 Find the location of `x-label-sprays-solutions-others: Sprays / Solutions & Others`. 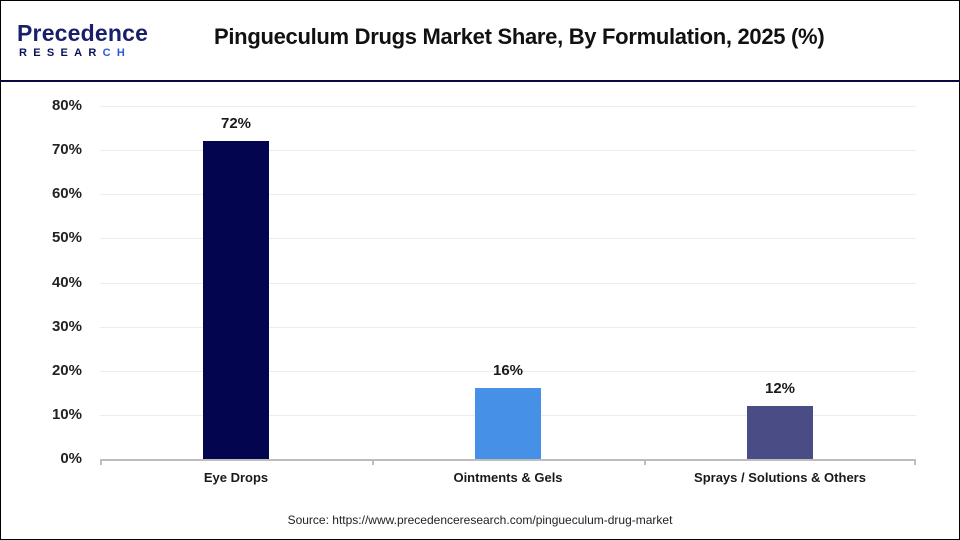

x-label-sprays-solutions-others: Sprays / Solutions & Others is located at coordinates (780, 477).